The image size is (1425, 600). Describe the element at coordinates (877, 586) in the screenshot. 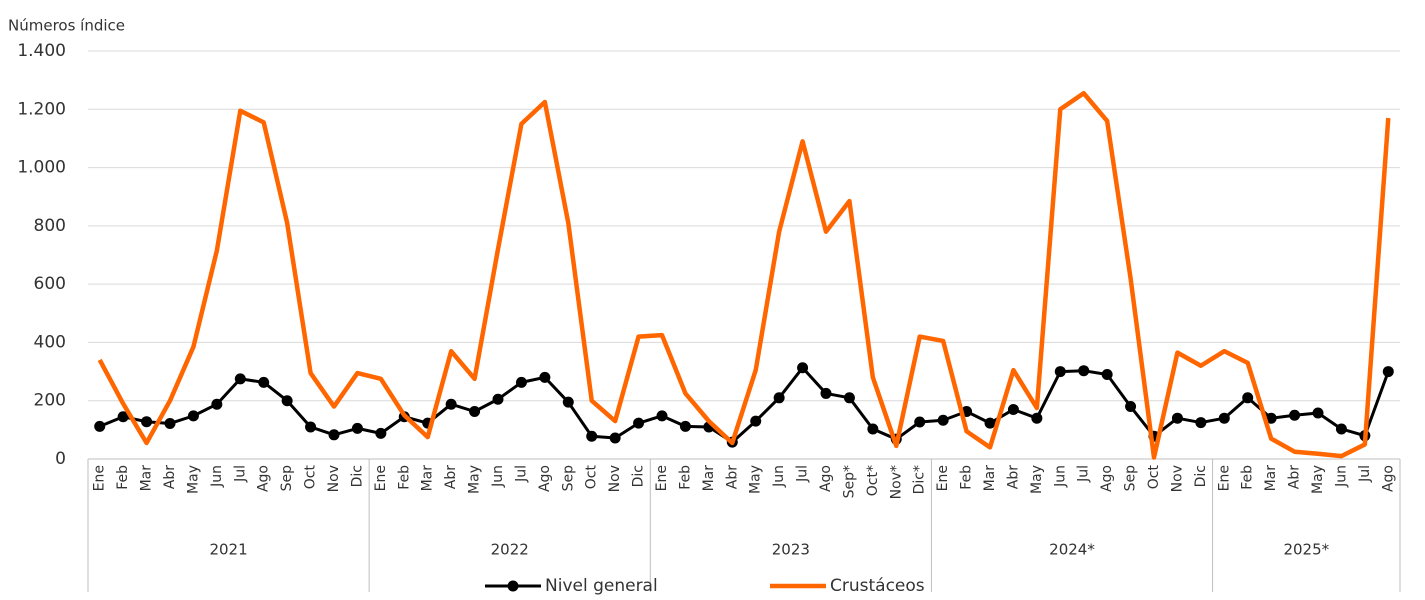

I see `legend-label: Crustáceos` at that location.